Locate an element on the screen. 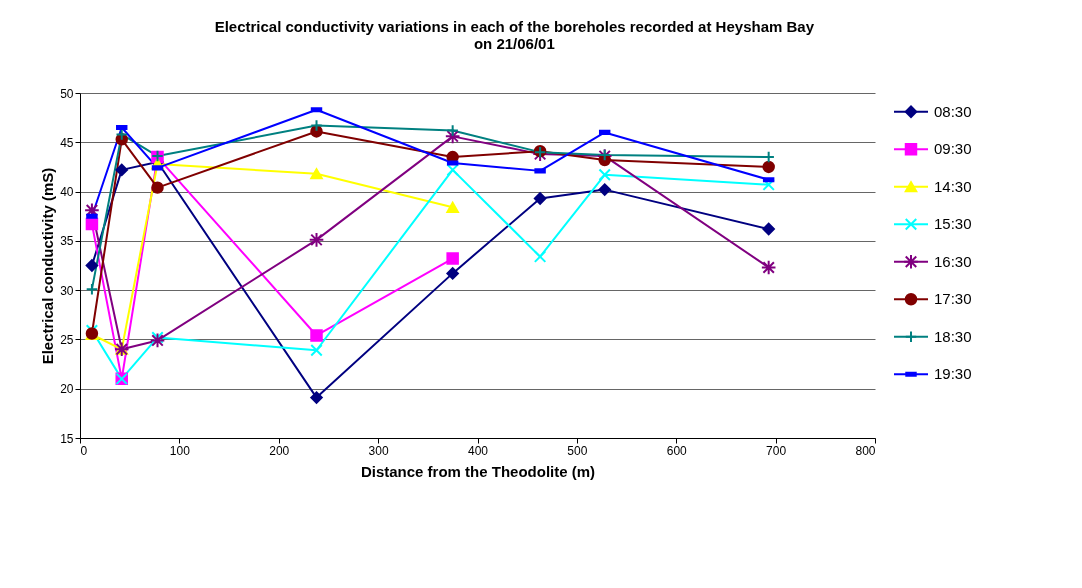  legend-label: 15:30 is located at coordinates (953, 224).